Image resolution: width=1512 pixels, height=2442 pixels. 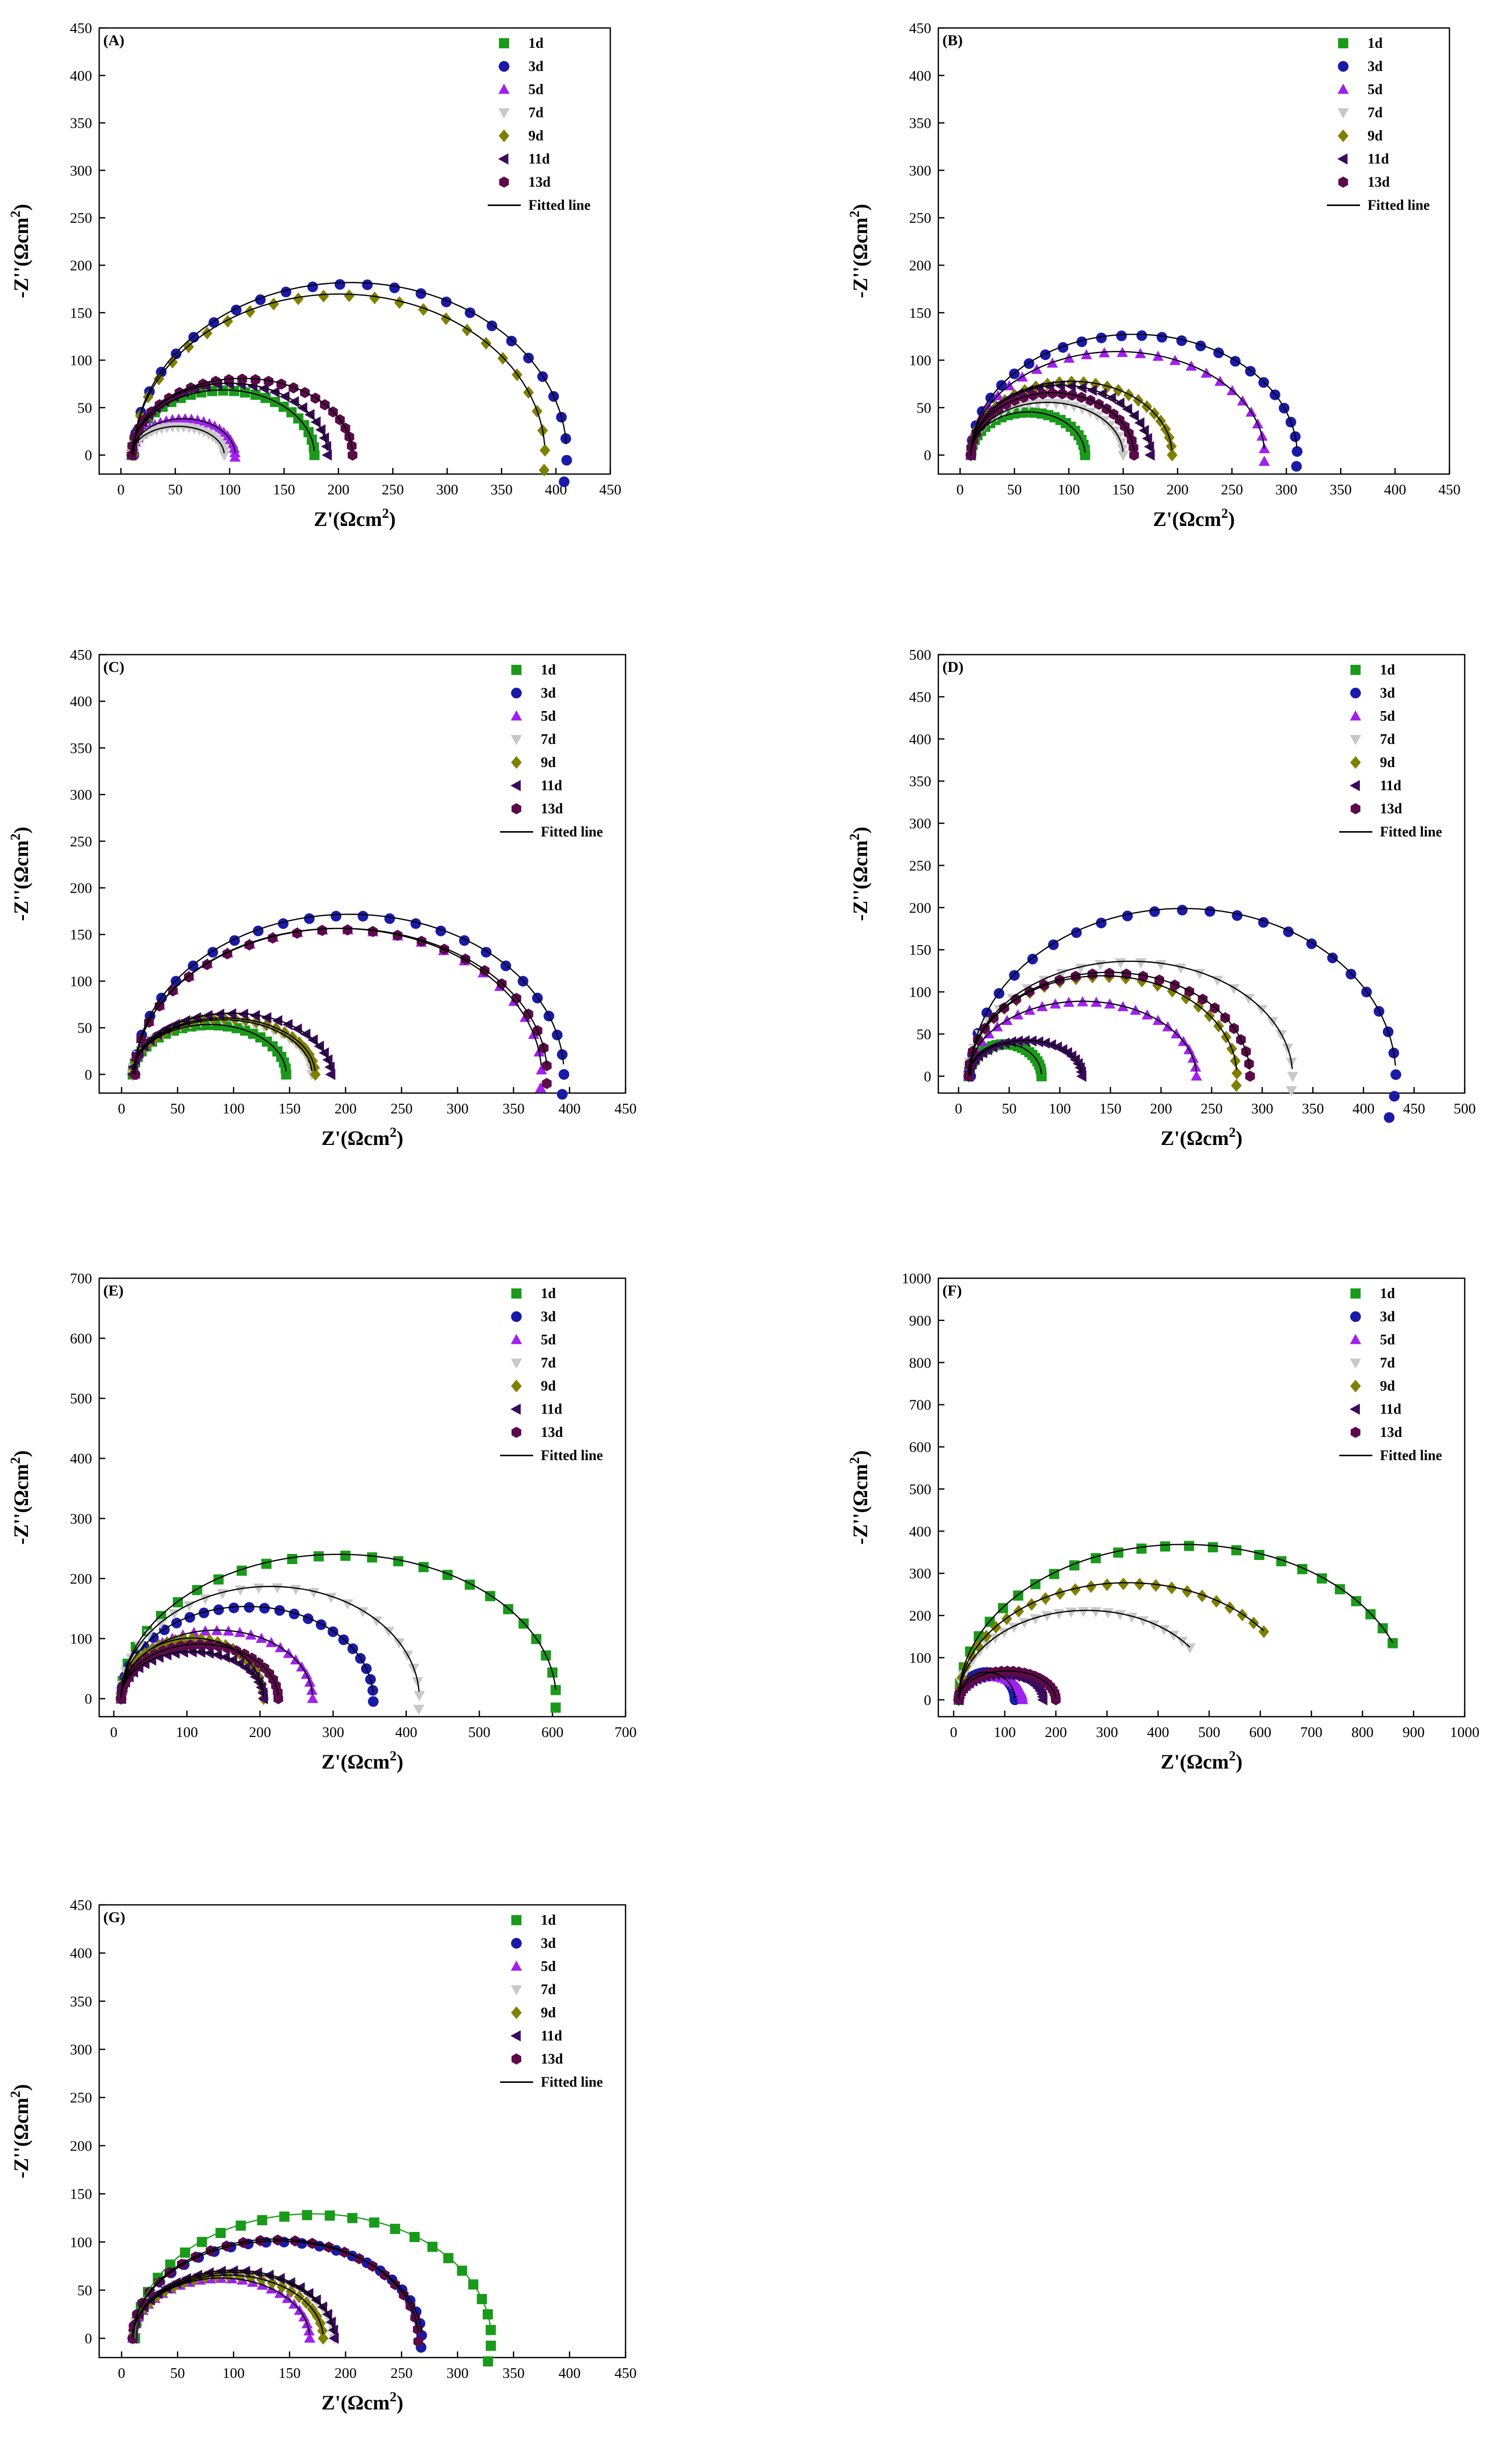 I want to click on x-axis-label: Z'(Ωcm2), so click(x=362, y=1137).